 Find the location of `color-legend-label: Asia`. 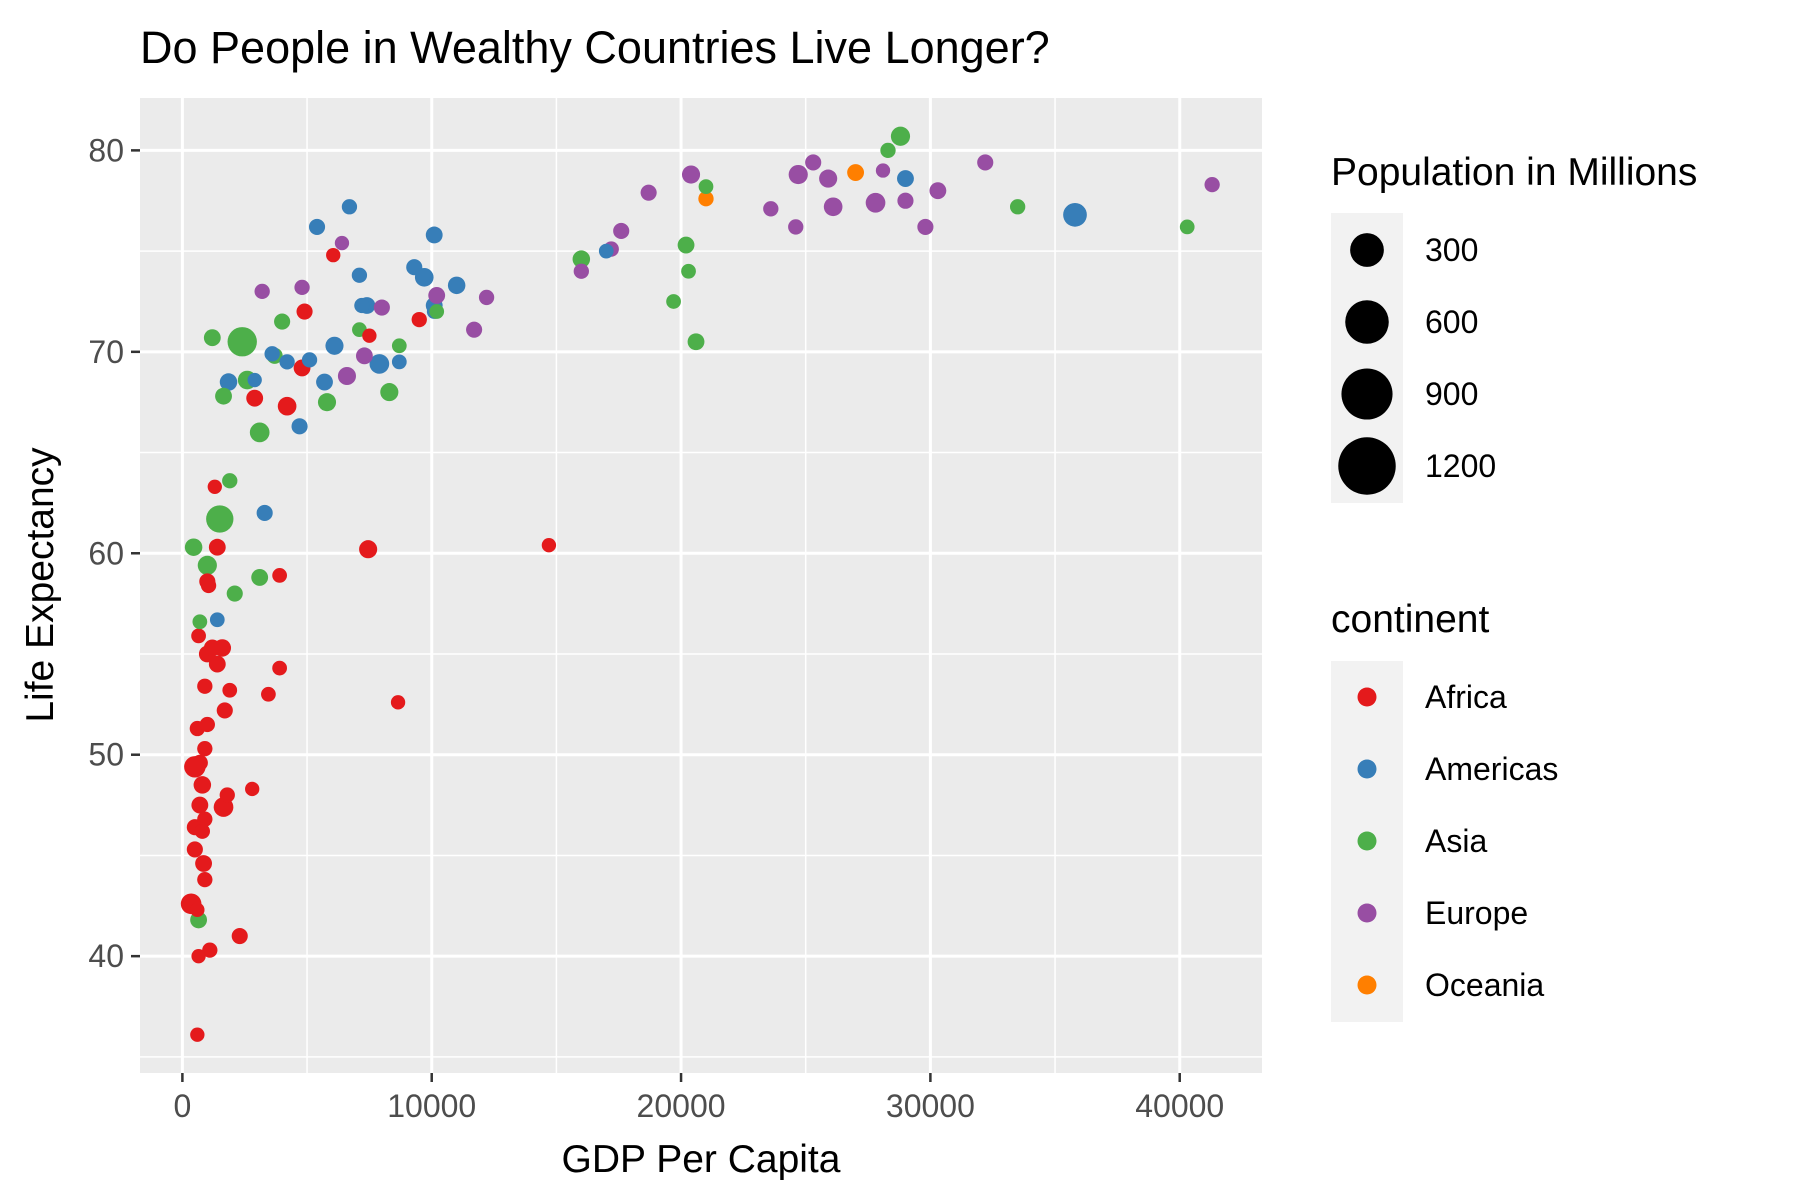

color-legend-label: Asia is located at coordinates (1456, 841).